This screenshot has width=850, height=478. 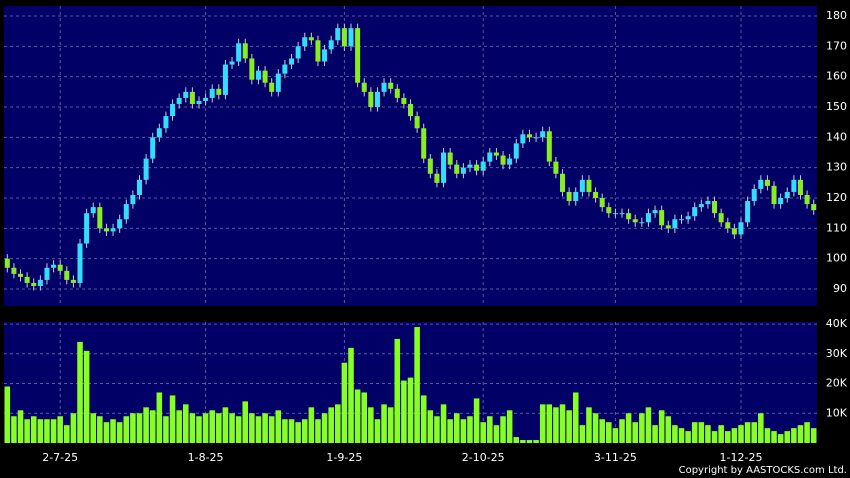 What do you see at coordinates (206, 457) in the screenshot?
I see `x-tick-label: 1-8-25` at bounding box center [206, 457].